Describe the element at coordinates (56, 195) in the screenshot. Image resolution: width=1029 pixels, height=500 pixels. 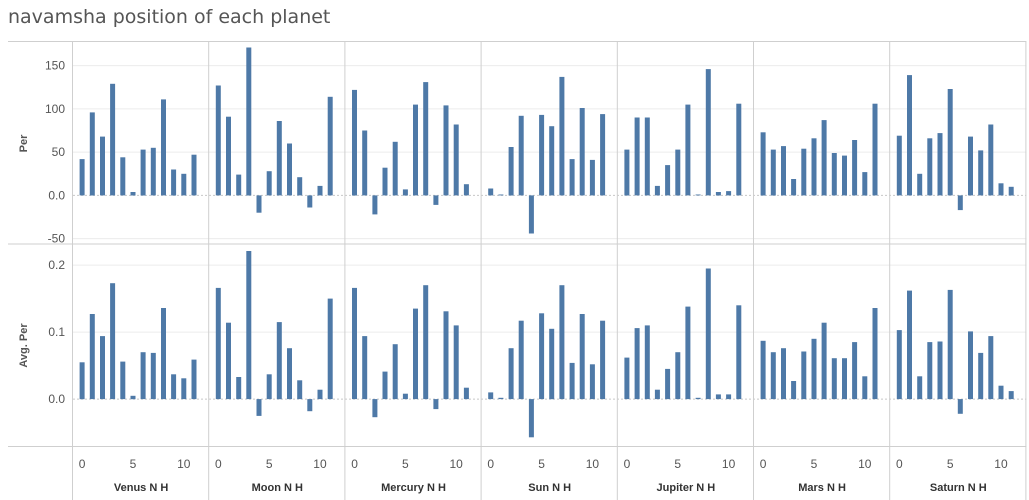
I see `y-tick-label: 0.0` at that location.